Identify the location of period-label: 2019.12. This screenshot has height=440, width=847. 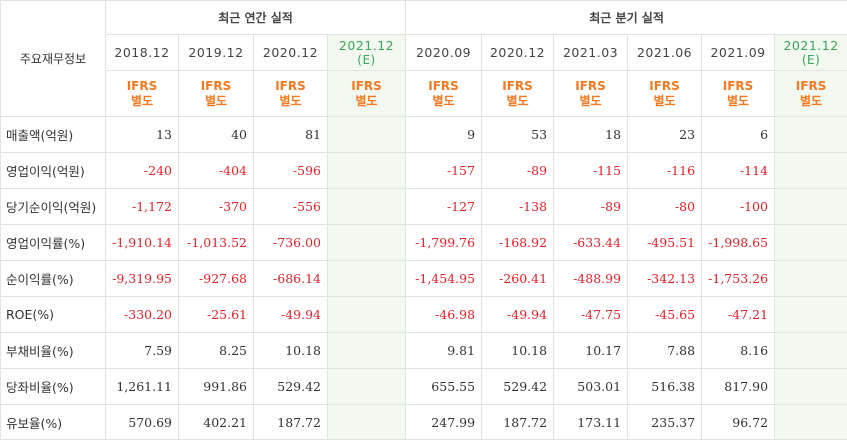
(215, 52).